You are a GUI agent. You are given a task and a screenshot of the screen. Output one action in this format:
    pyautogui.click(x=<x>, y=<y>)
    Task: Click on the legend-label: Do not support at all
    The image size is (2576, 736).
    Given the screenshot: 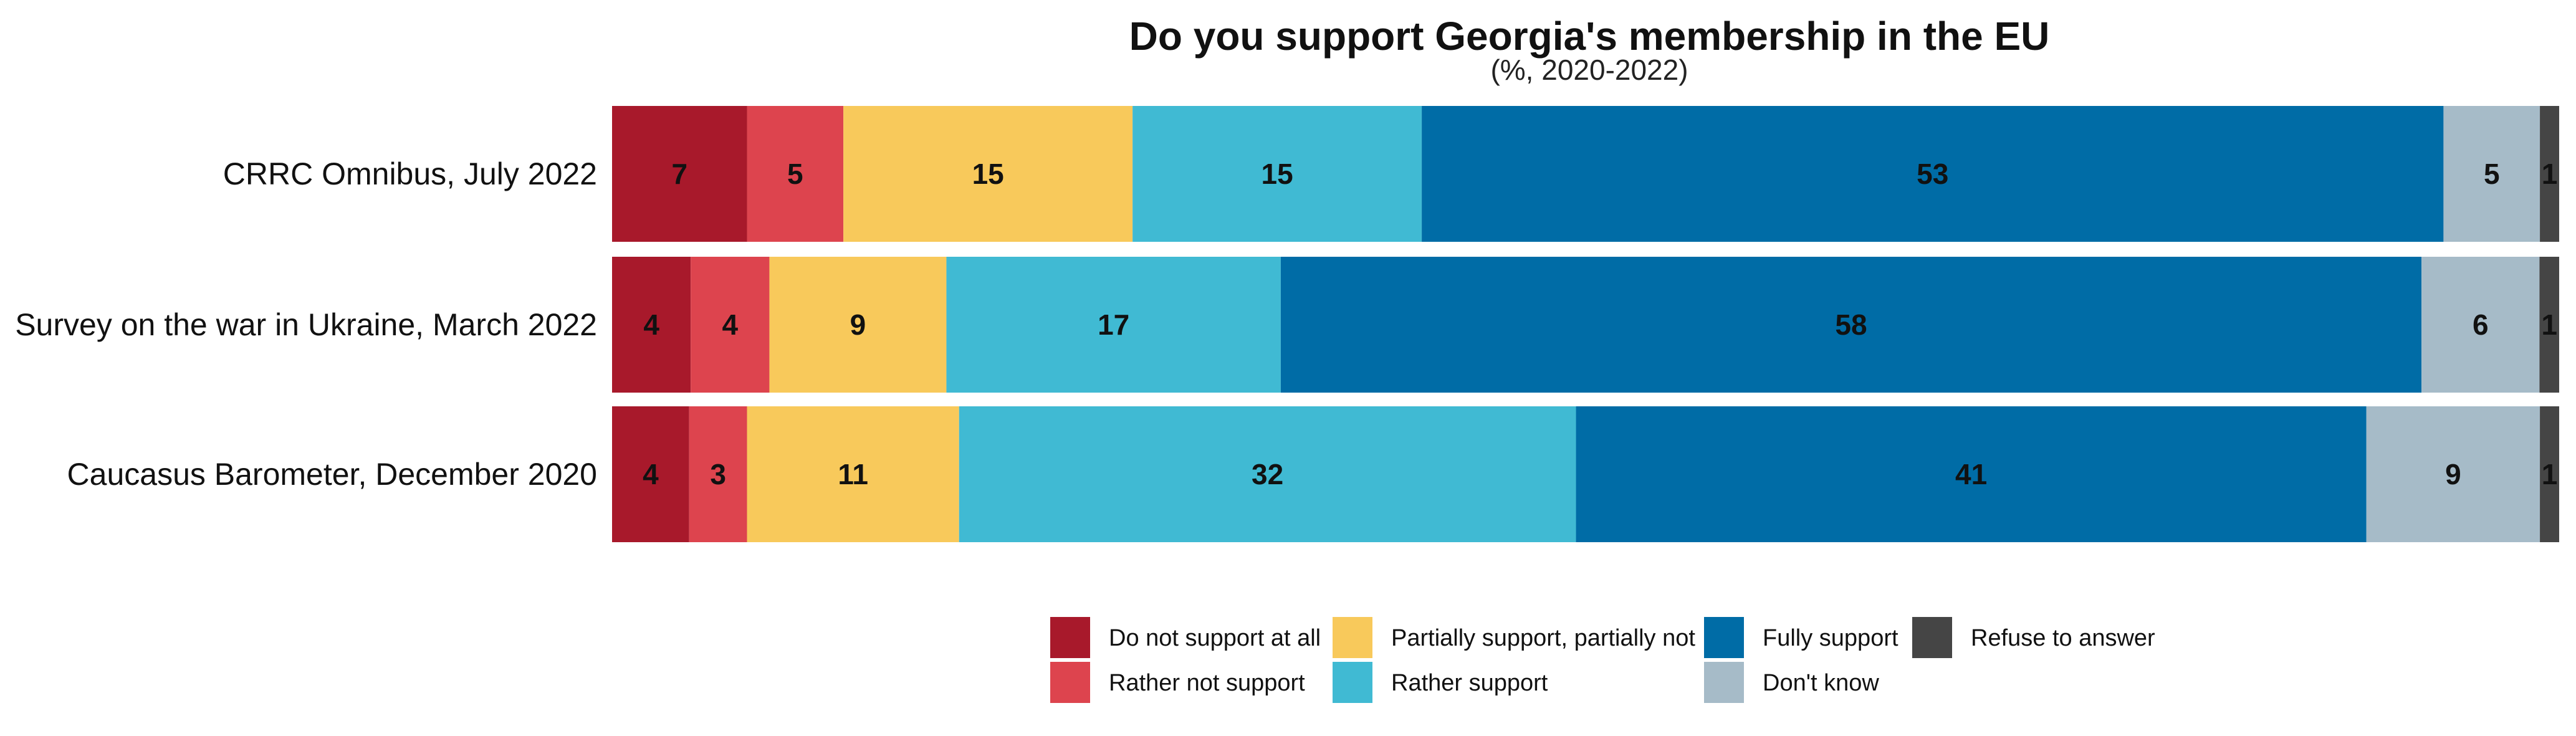 What is the action you would take?
    pyautogui.click(x=1215, y=638)
    